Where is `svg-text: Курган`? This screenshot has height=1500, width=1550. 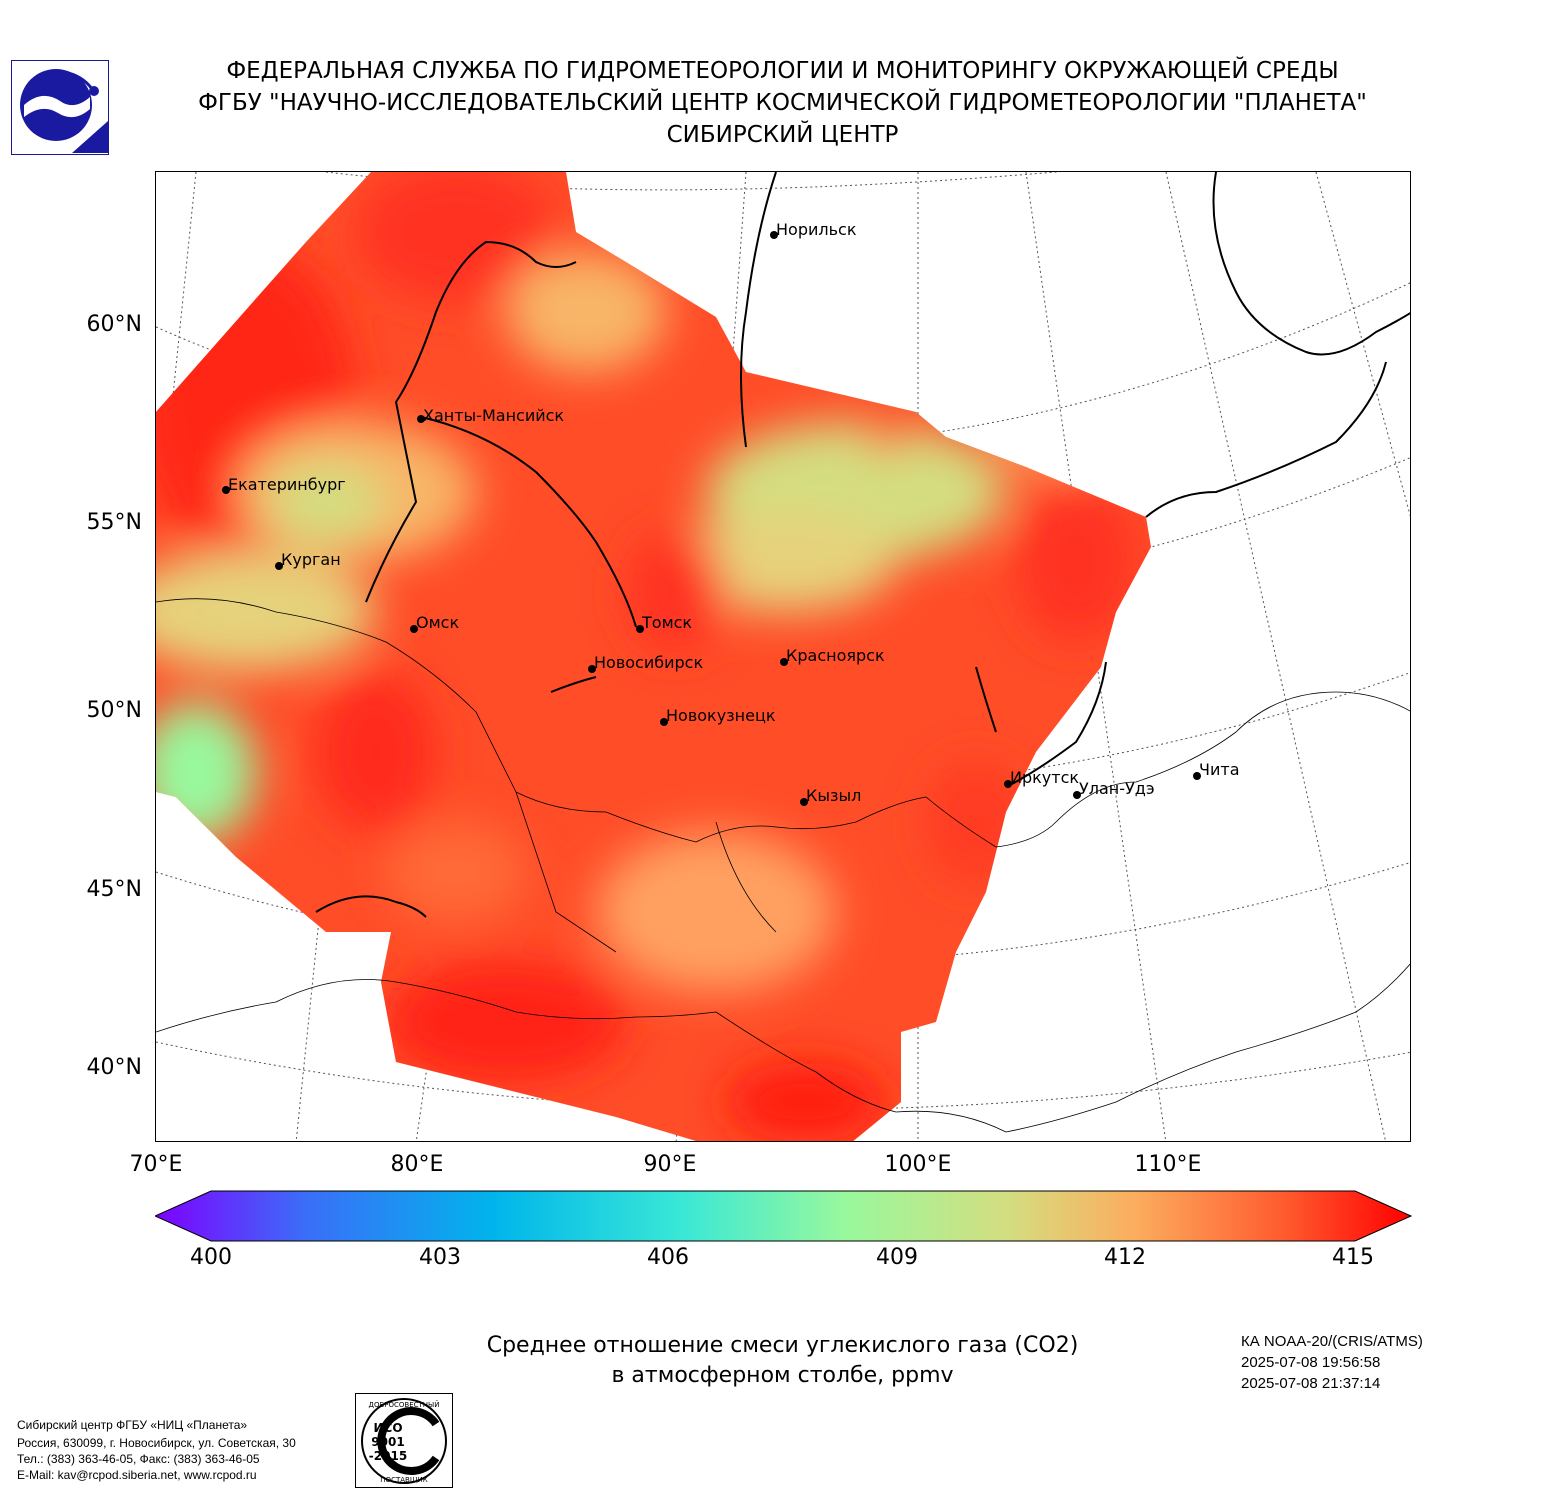
svg-text: Курган is located at coordinates (311, 559).